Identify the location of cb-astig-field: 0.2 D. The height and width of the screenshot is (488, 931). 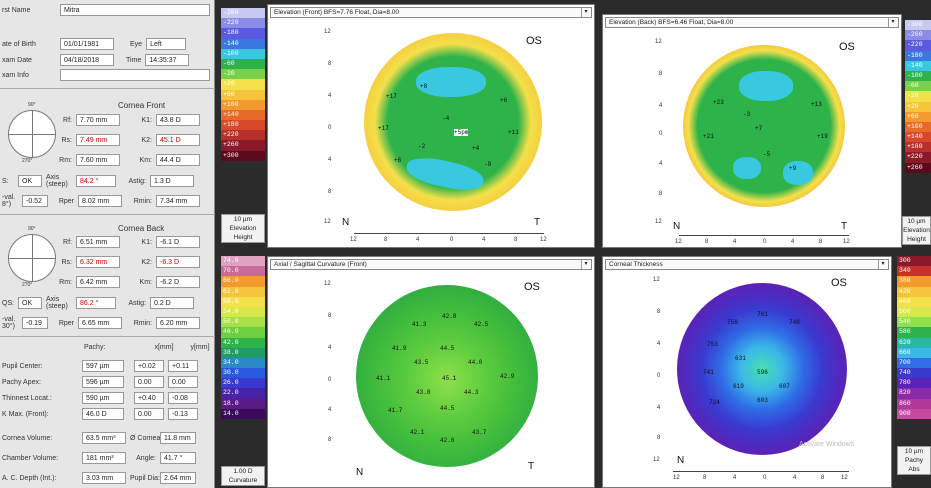
(172, 303).